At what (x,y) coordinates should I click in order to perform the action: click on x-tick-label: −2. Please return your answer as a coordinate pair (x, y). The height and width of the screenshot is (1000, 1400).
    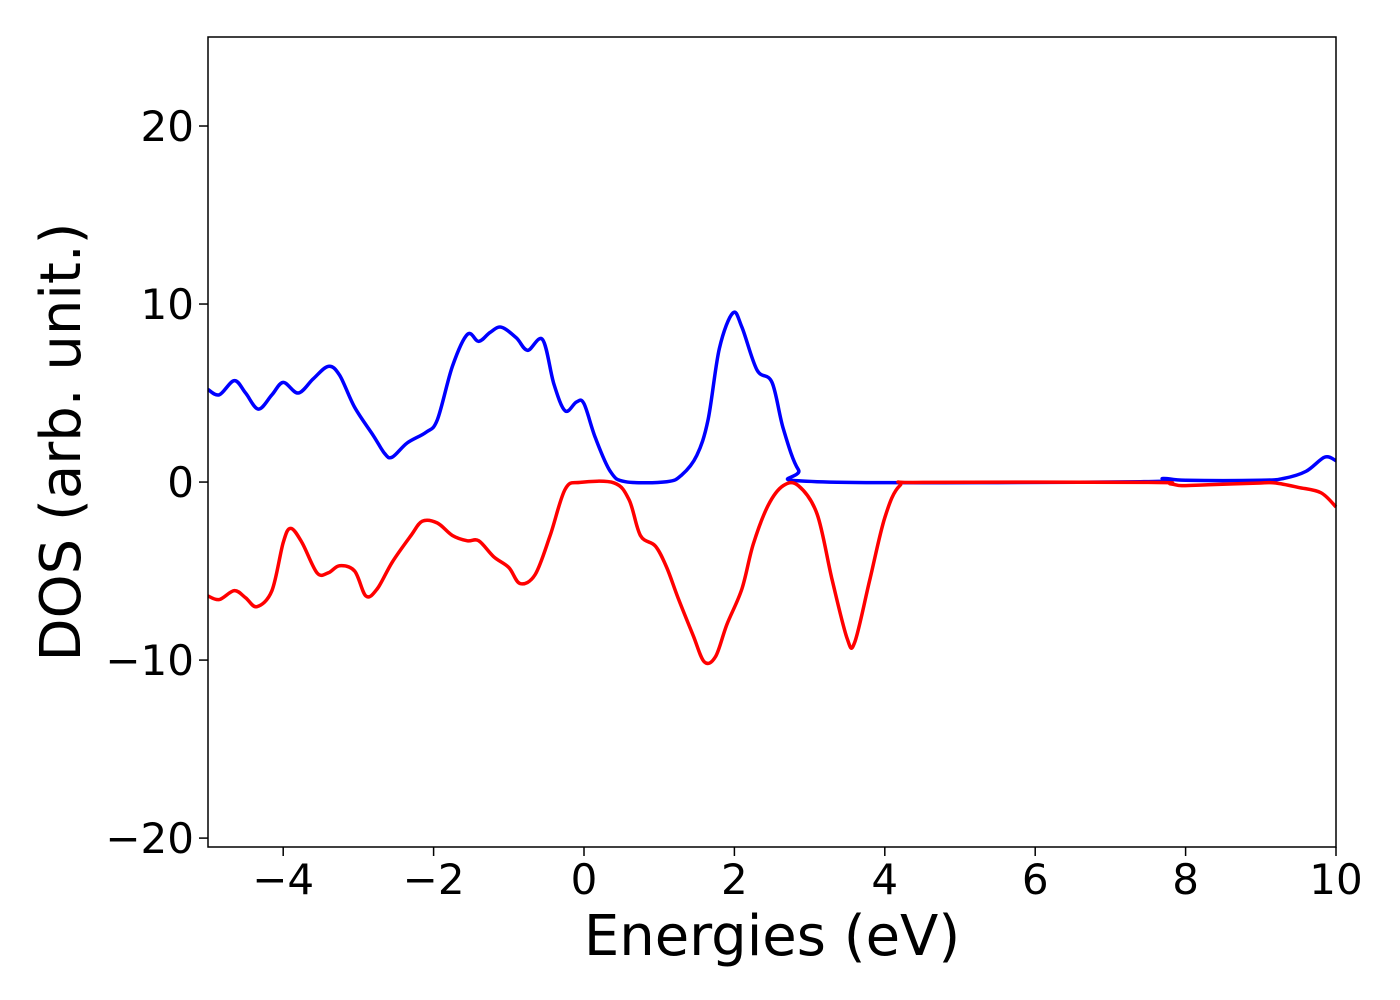
    Looking at the image, I should click on (434, 879).